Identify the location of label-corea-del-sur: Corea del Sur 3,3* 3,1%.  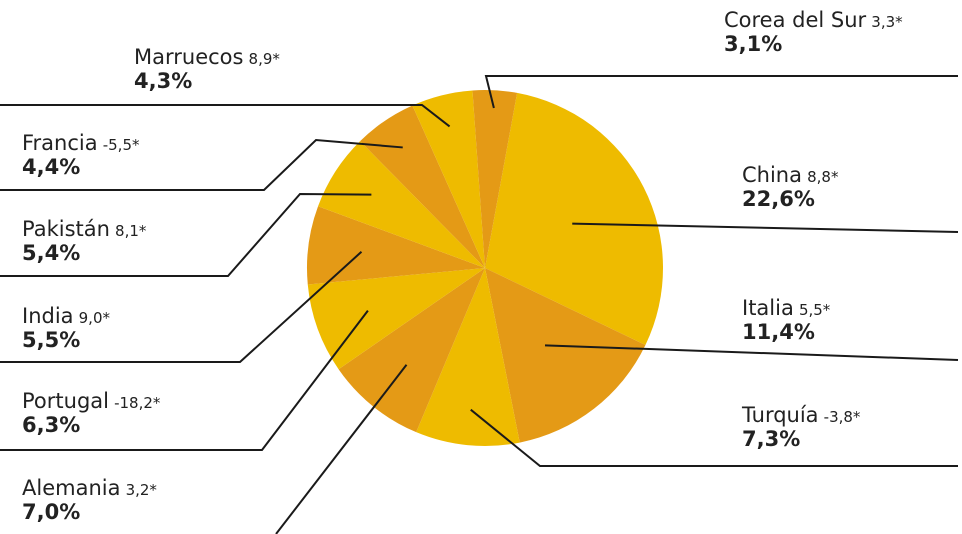
(813, 32).